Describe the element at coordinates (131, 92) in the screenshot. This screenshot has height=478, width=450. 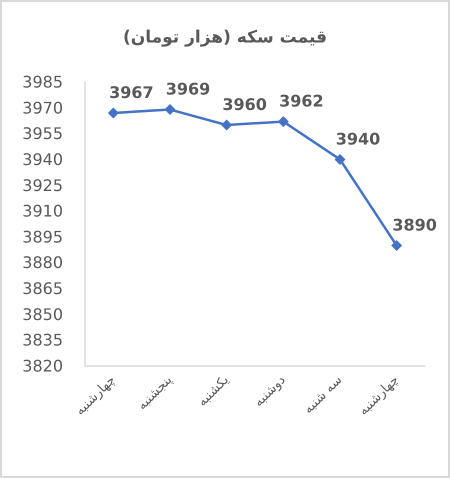
I see `data-label: 3967` at that location.